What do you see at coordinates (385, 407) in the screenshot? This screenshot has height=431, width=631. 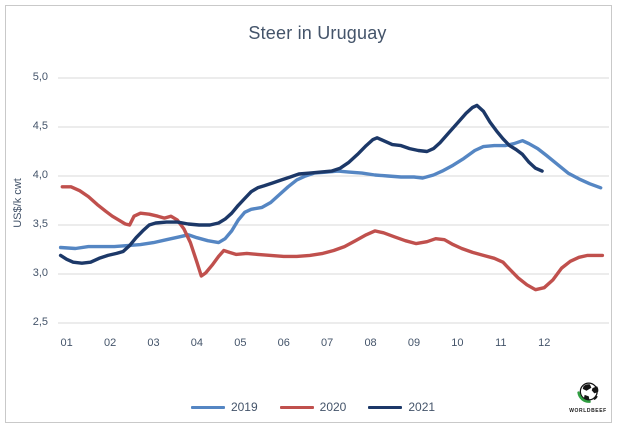 I see `legend-swatch-2021` at bounding box center [385, 407].